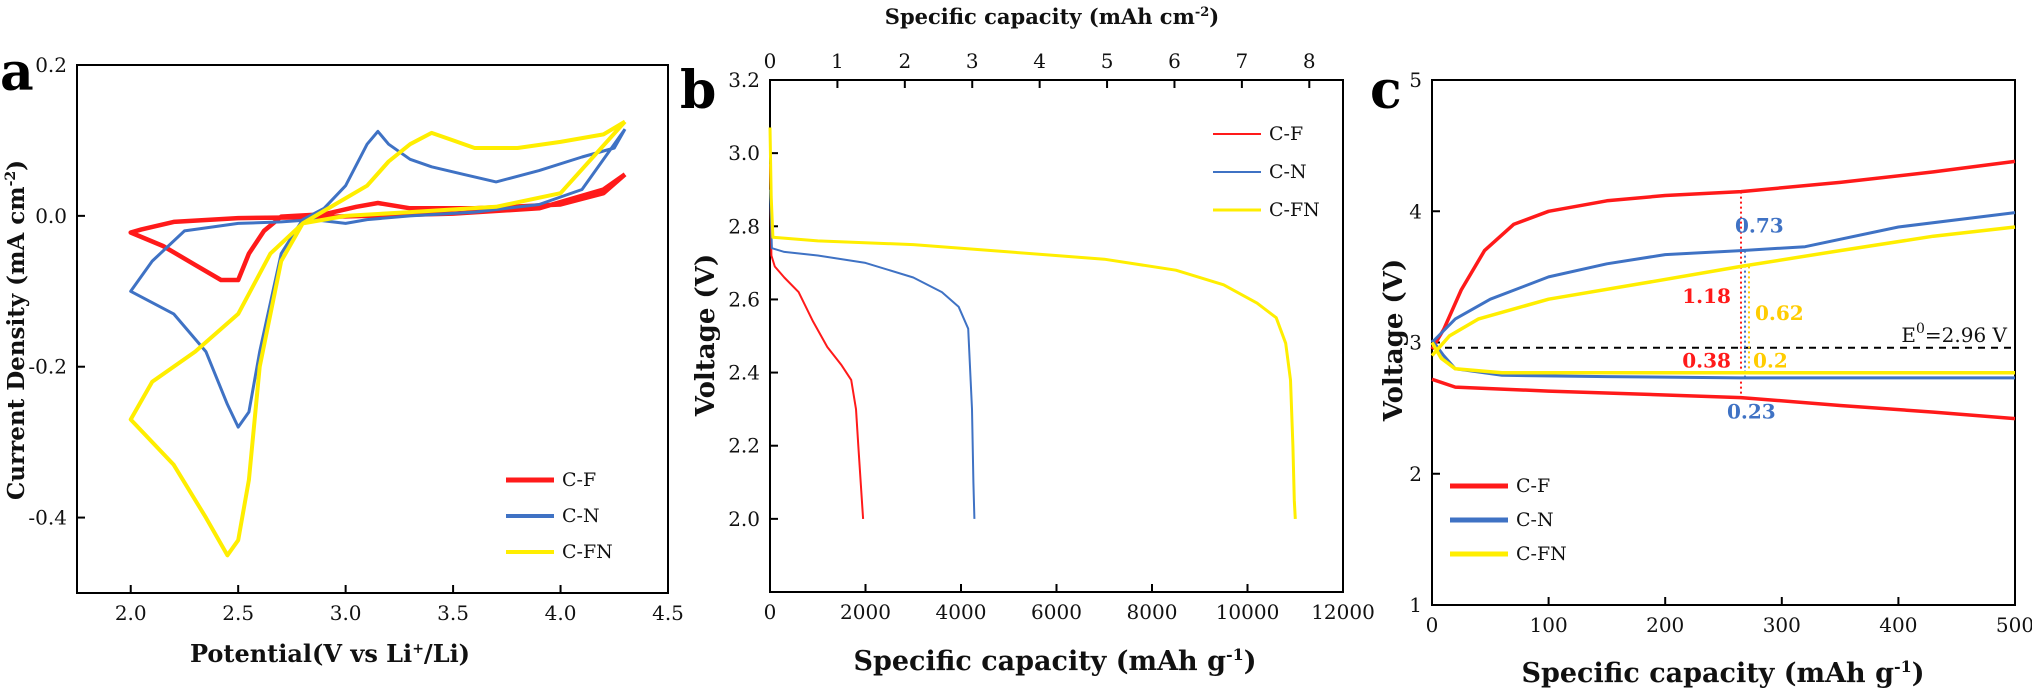 Image resolution: width=2032 pixels, height=692 pixels. What do you see at coordinates (1174, 61) in the screenshot?
I see `panel-b-x2-tick-label: 6` at bounding box center [1174, 61].